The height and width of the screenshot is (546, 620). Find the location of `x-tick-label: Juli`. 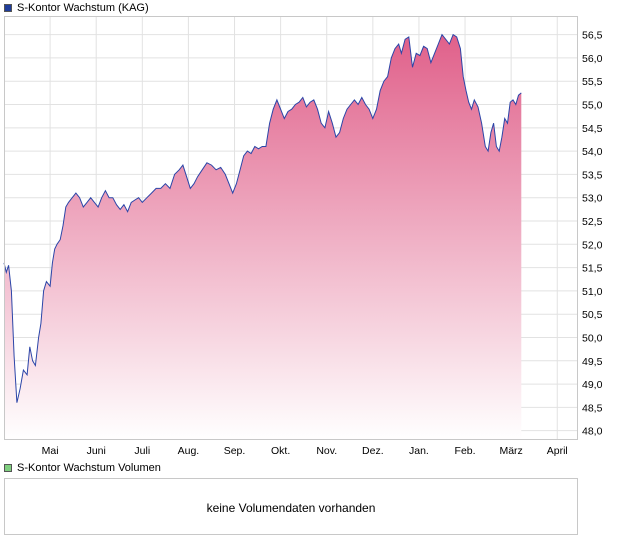

x-tick-label: Juli is located at coordinates (142, 451).